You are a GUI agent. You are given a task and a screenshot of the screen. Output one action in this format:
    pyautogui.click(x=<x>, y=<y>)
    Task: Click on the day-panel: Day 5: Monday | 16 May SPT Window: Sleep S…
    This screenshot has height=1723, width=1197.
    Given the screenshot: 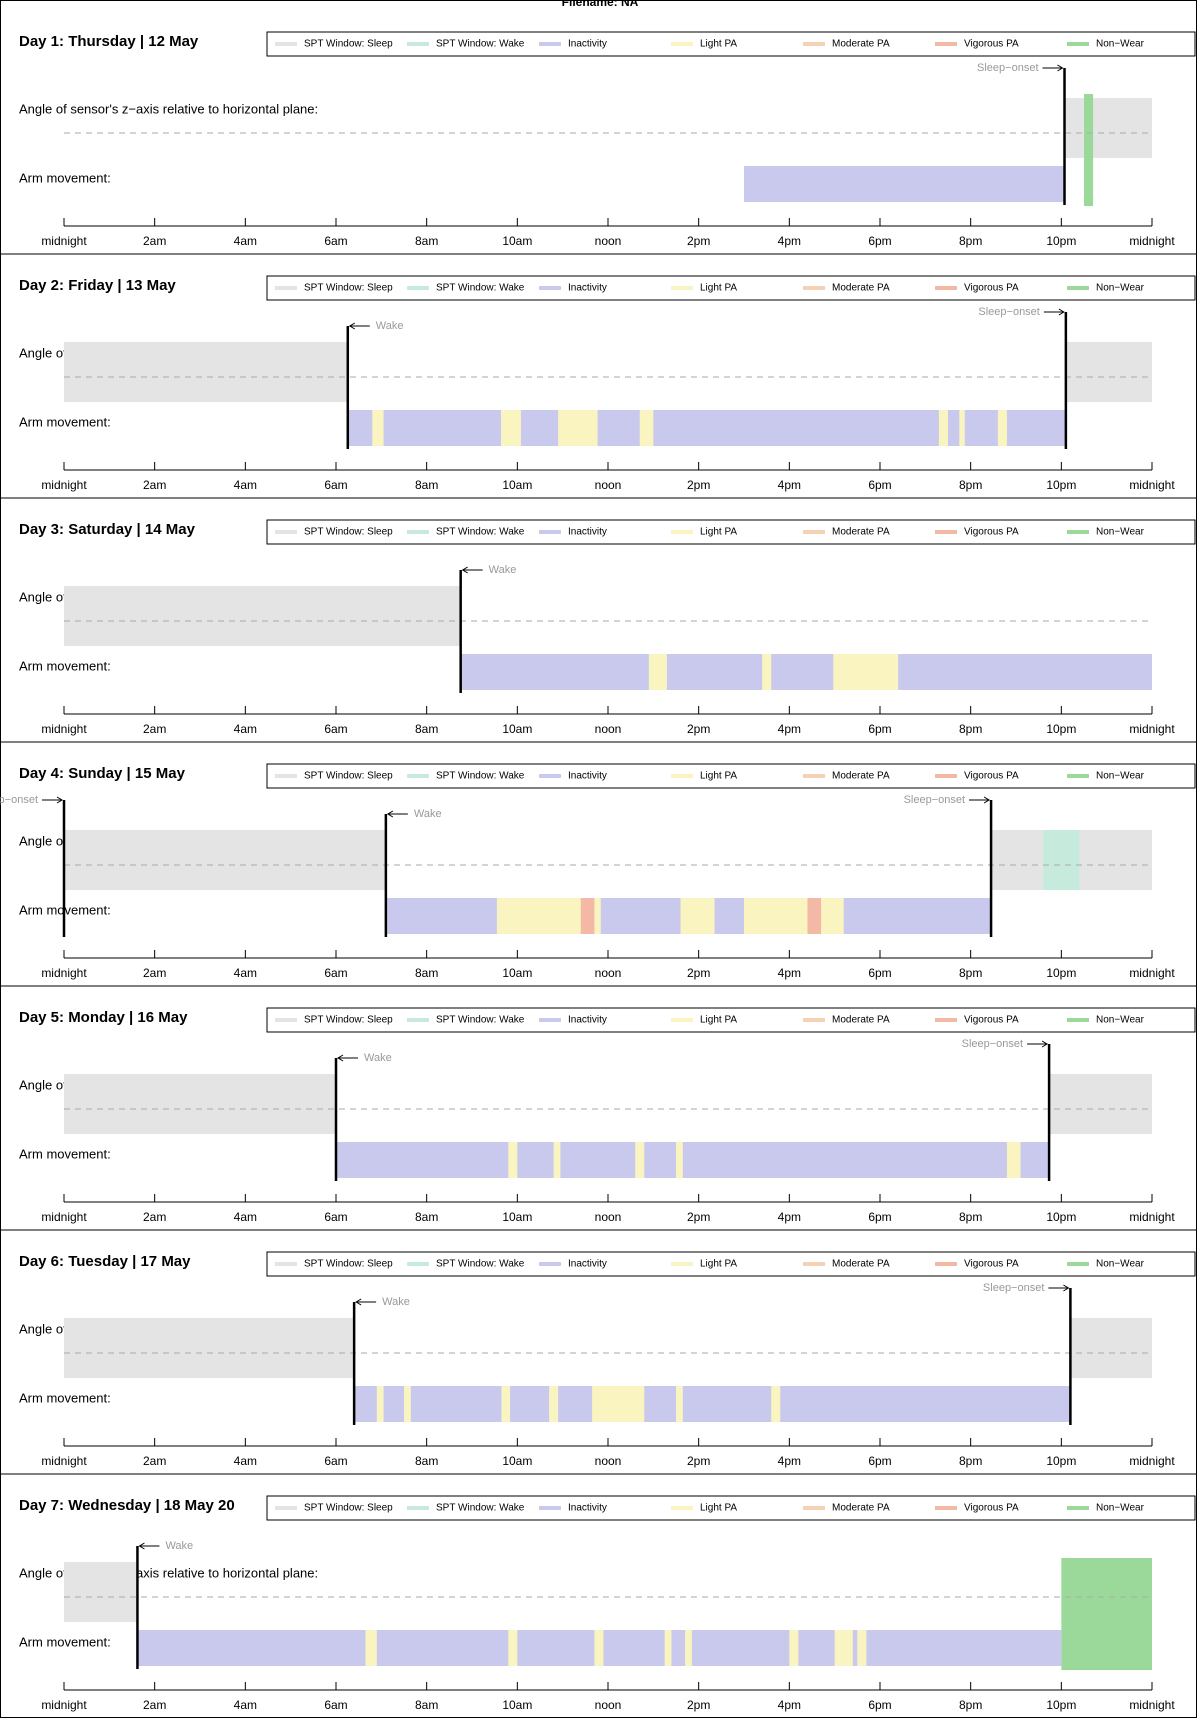 What is the action you would take?
    pyautogui.click(x=598, y=1104)
    